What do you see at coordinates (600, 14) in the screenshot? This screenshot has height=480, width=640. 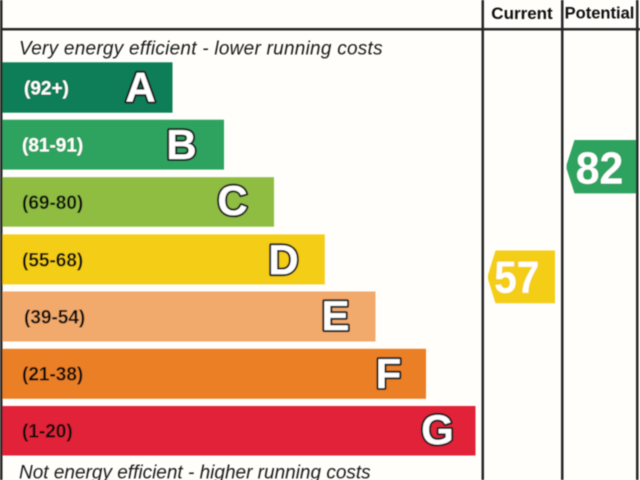 I see `svg-text: Potential` at bounding box center [600, 14].